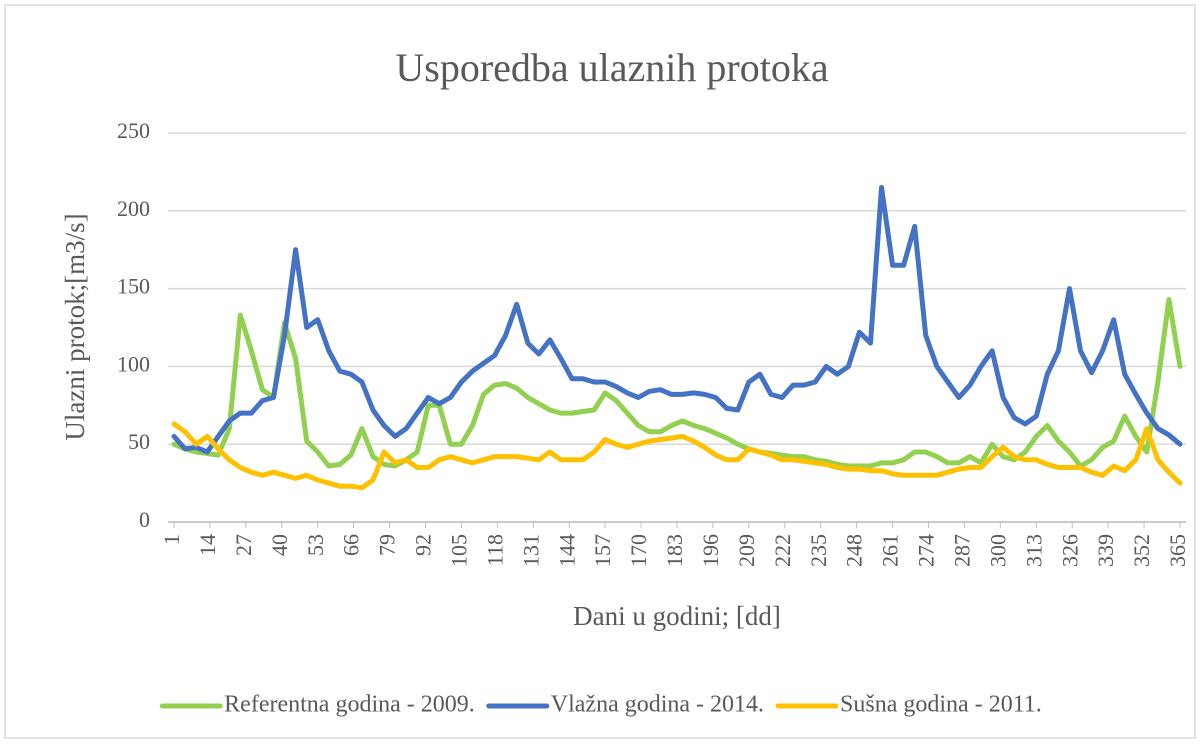  What do you see at coordinates (782, 550) in the screenshot?
I see `x-tick-label: 222` at bounding box center [782, 550].